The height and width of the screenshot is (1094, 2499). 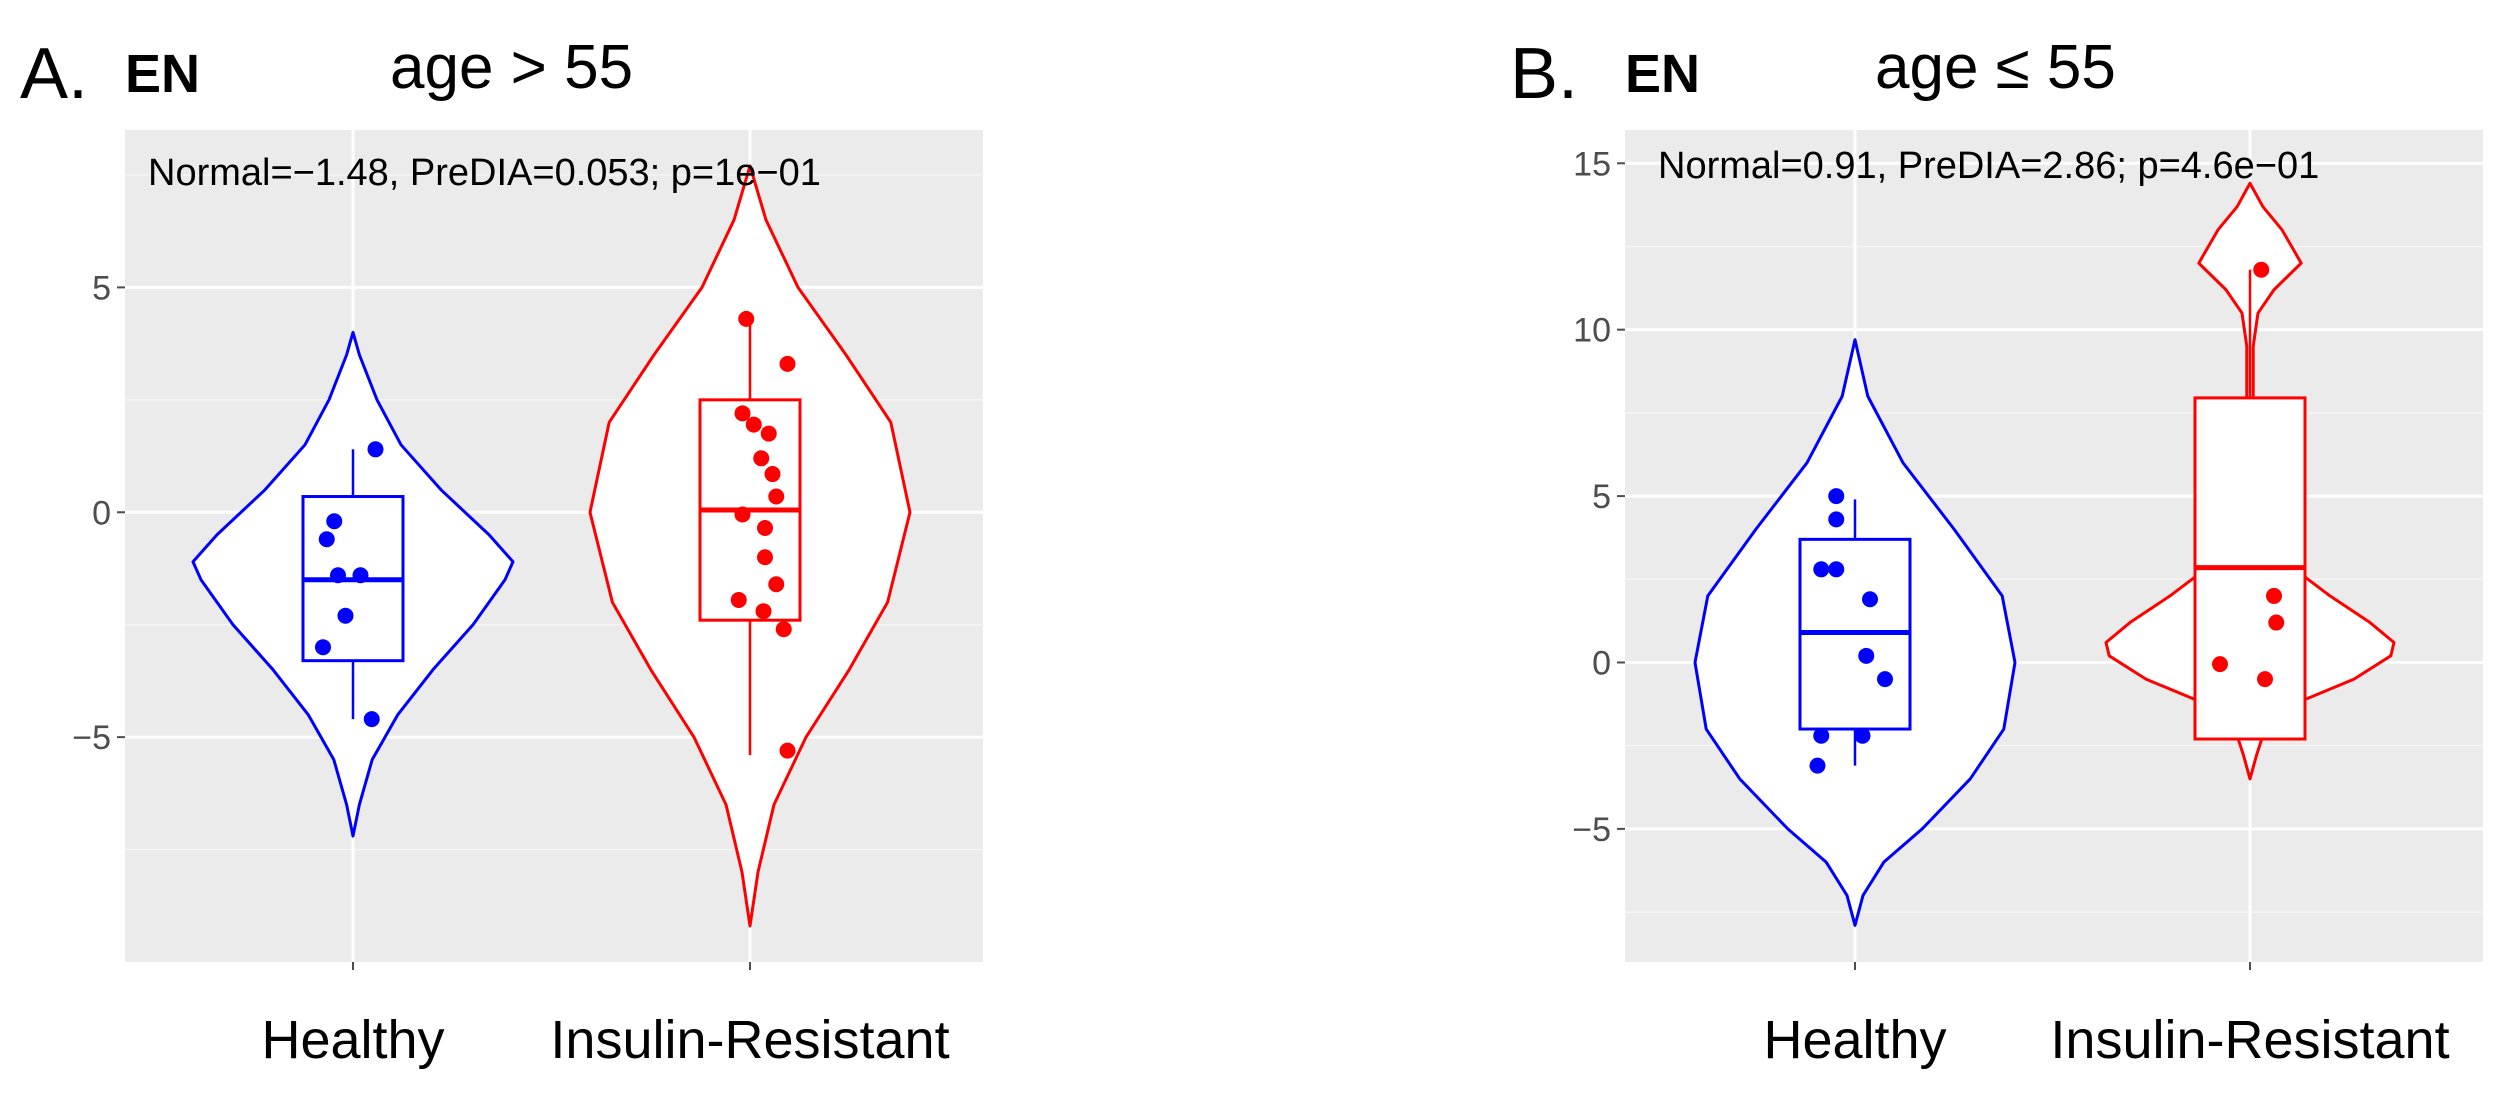 I want to click on annotation-b: Normal=0.91, PreDIA=2.86; p=4.6e−01, so click(x=1988, y=166).